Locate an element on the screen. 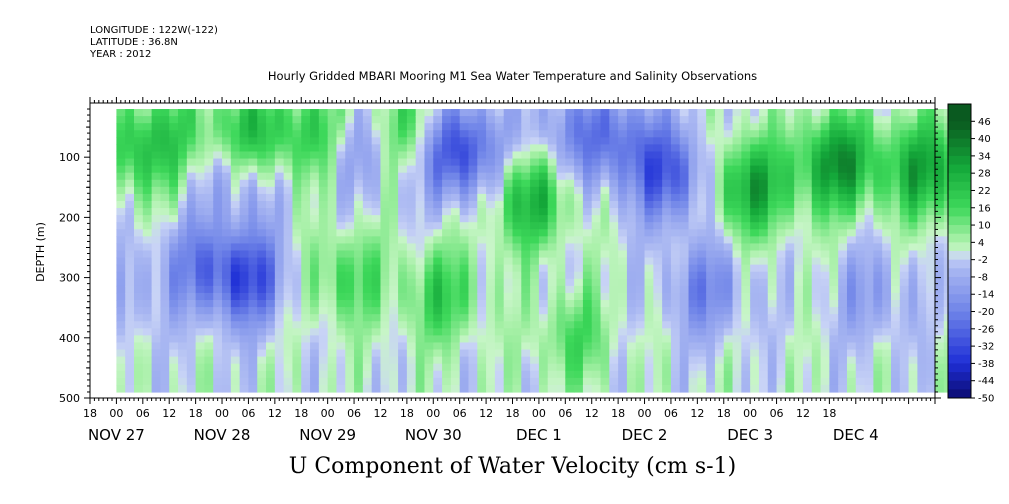 This screenshot has height=504, width=1009. x-day-label: NOV 29 is located at coordinates (327, 435).